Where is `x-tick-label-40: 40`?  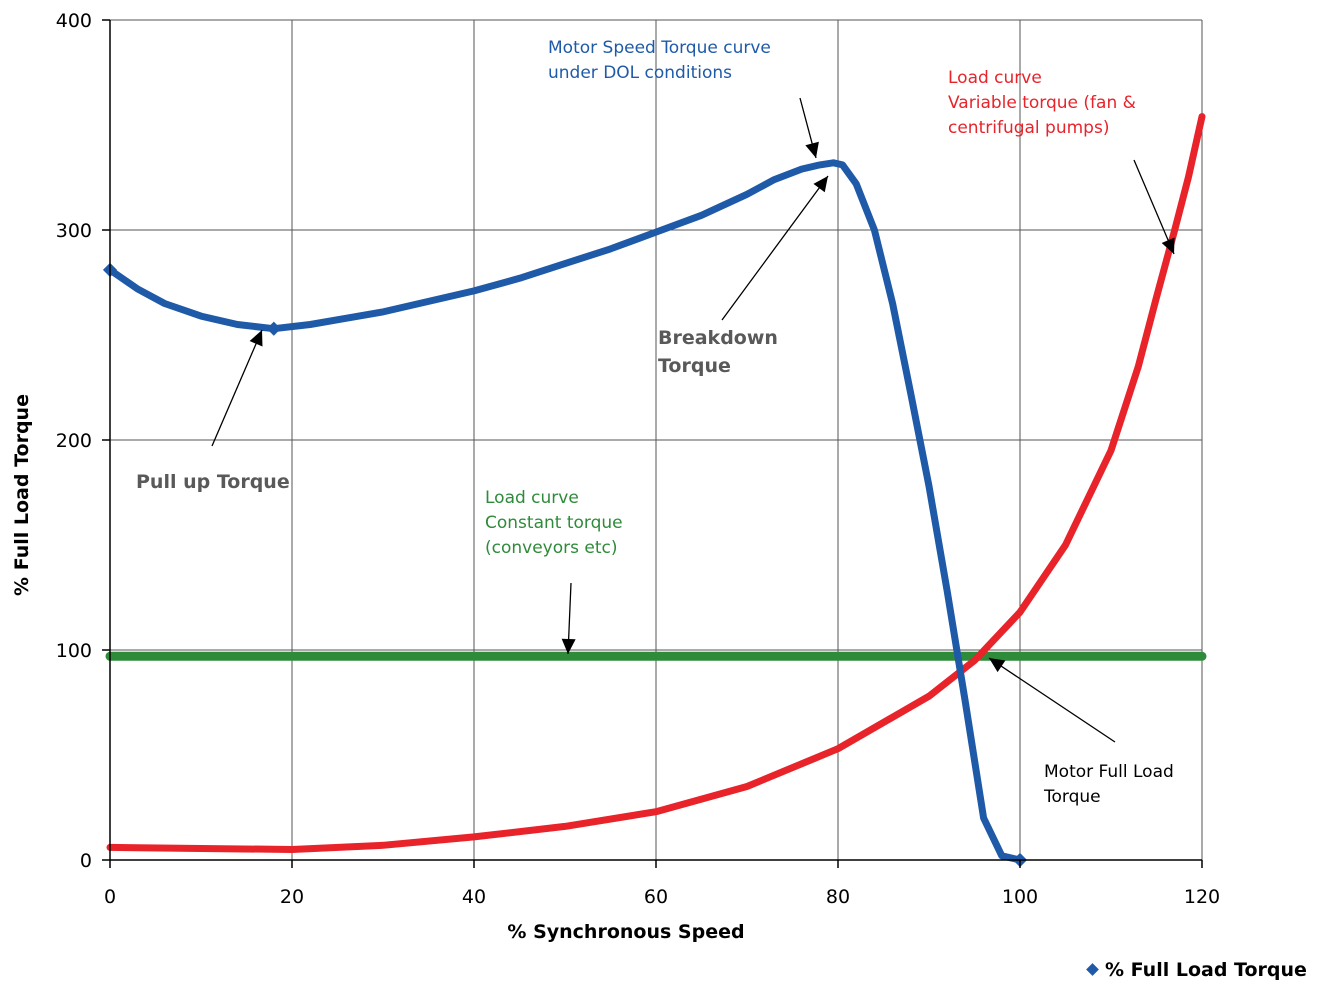
x-tick-label-40: 40 is located at coordinates (474, 897).